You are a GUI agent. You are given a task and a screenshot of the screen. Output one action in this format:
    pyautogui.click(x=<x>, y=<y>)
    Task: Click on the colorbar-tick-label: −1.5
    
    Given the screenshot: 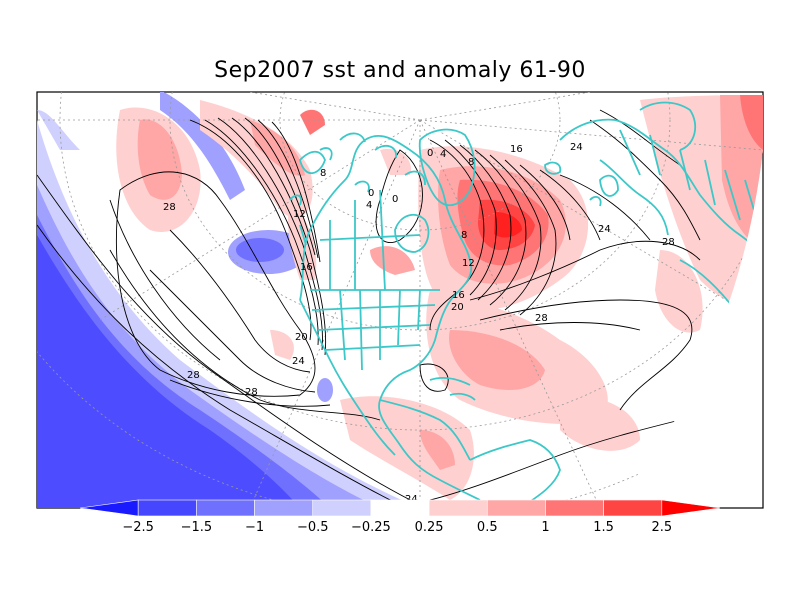 What is the action you would take?
    pyautogui.click(x=197, y=527)
    